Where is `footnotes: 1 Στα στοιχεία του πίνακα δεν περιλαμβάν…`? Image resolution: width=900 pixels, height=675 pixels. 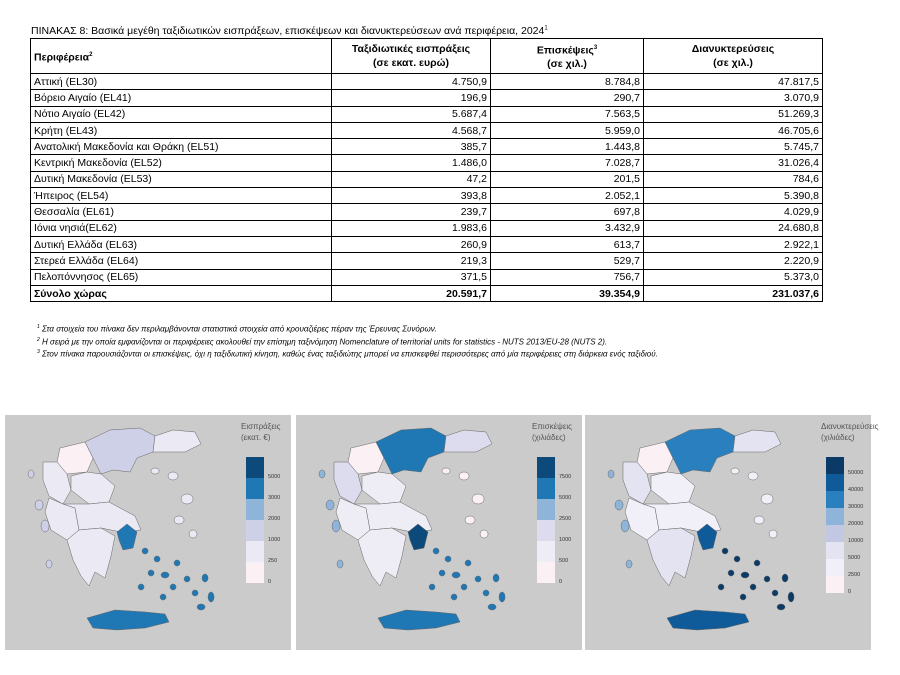 footnotes: 1 Στα στοιχεία του πίνακα δεν περιλαμβάν… is located at coordinates (417, 341).